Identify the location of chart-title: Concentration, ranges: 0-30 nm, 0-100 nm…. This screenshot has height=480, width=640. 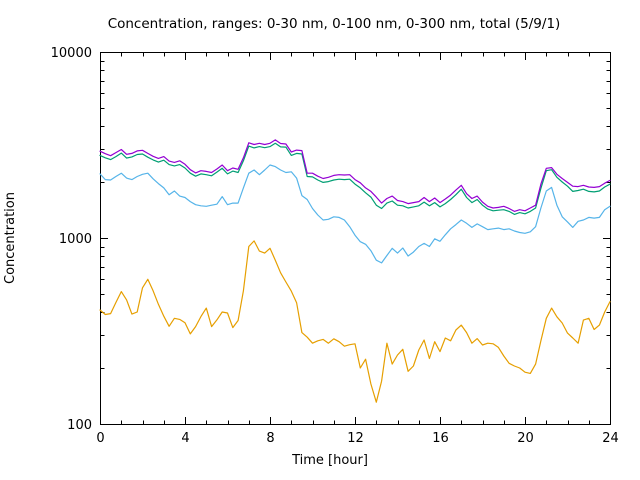
(334, 24).